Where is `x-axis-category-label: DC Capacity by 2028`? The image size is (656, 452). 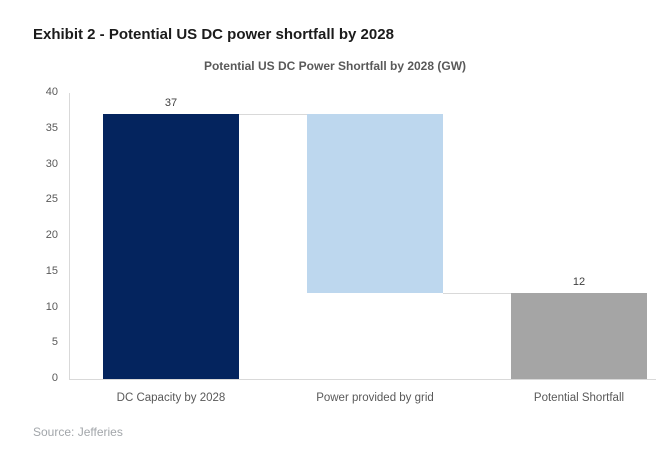
x-axis-category-label: DC Capacity by 2028 is located at coordinates (171, 398).